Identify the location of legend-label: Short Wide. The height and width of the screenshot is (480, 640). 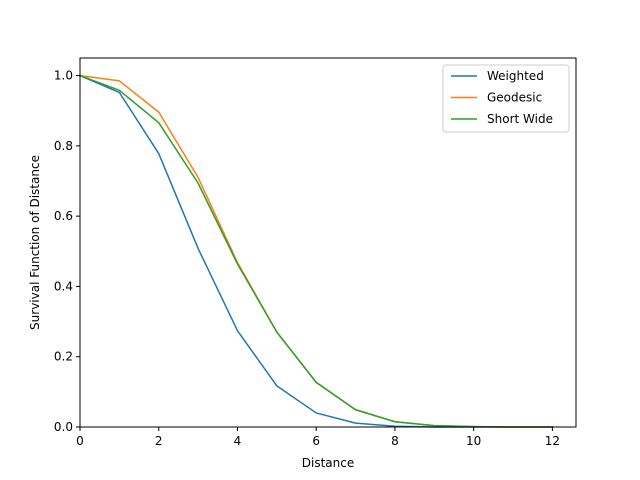
(520, 119).